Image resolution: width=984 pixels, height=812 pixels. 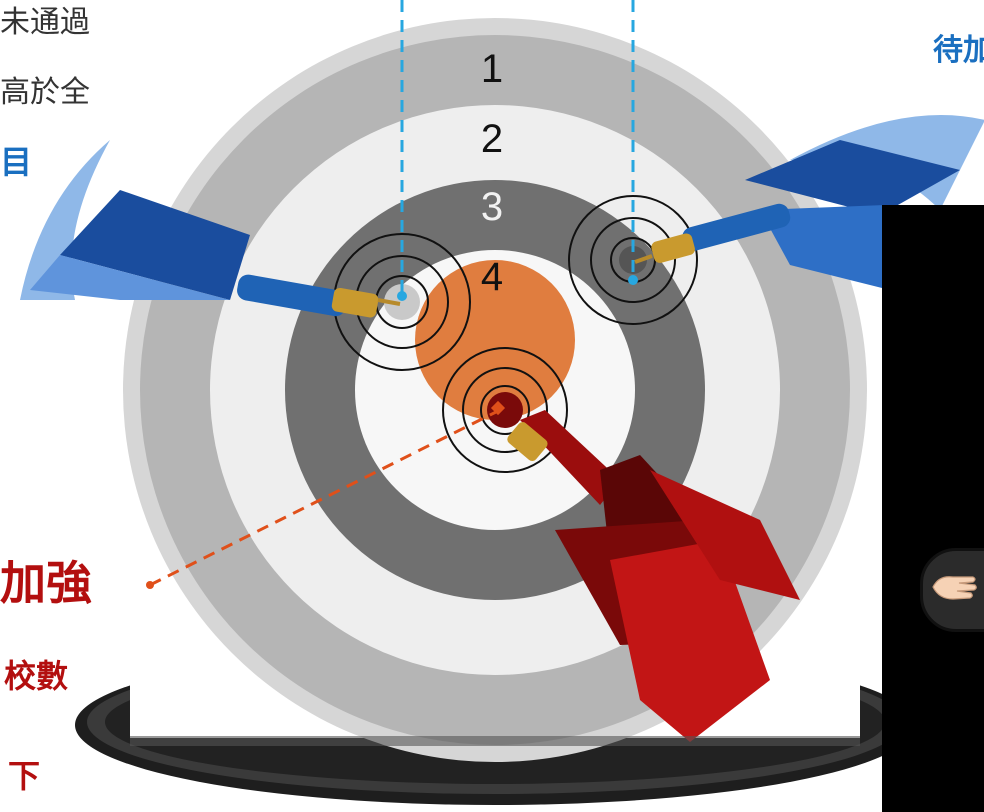 I want to click on text-fragment-red-sub-1: 校數, so click(x=36, y=676).